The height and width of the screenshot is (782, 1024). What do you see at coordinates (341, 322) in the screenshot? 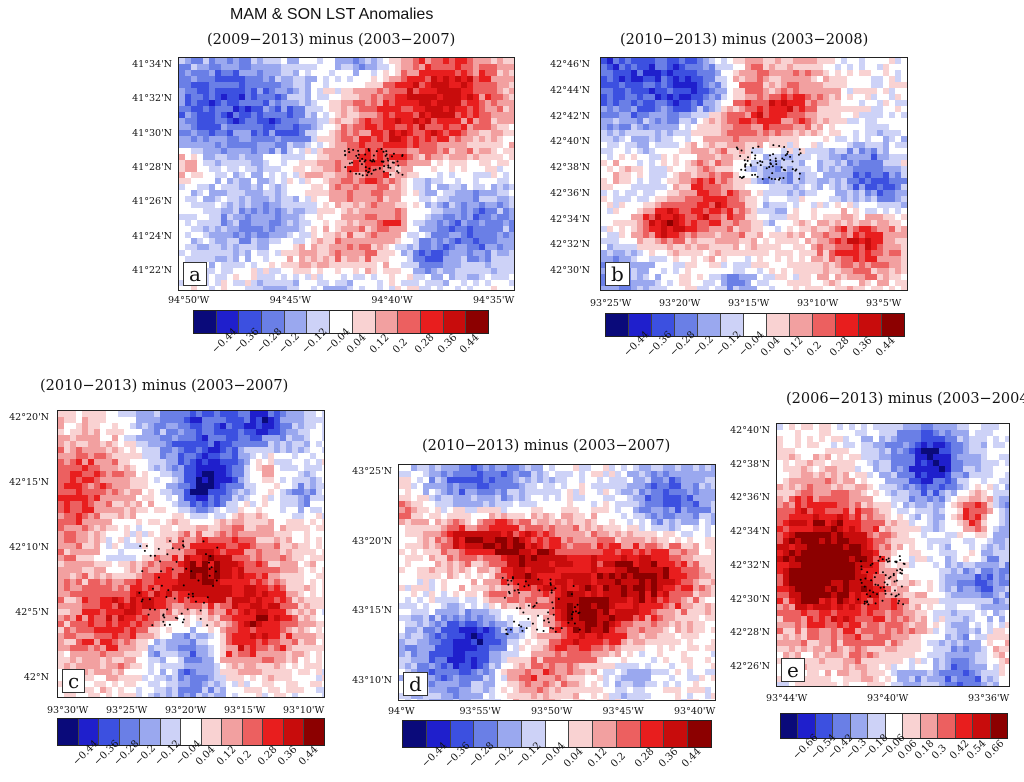
I see `panel-a-colorbar` at bounding box center [341, 322].